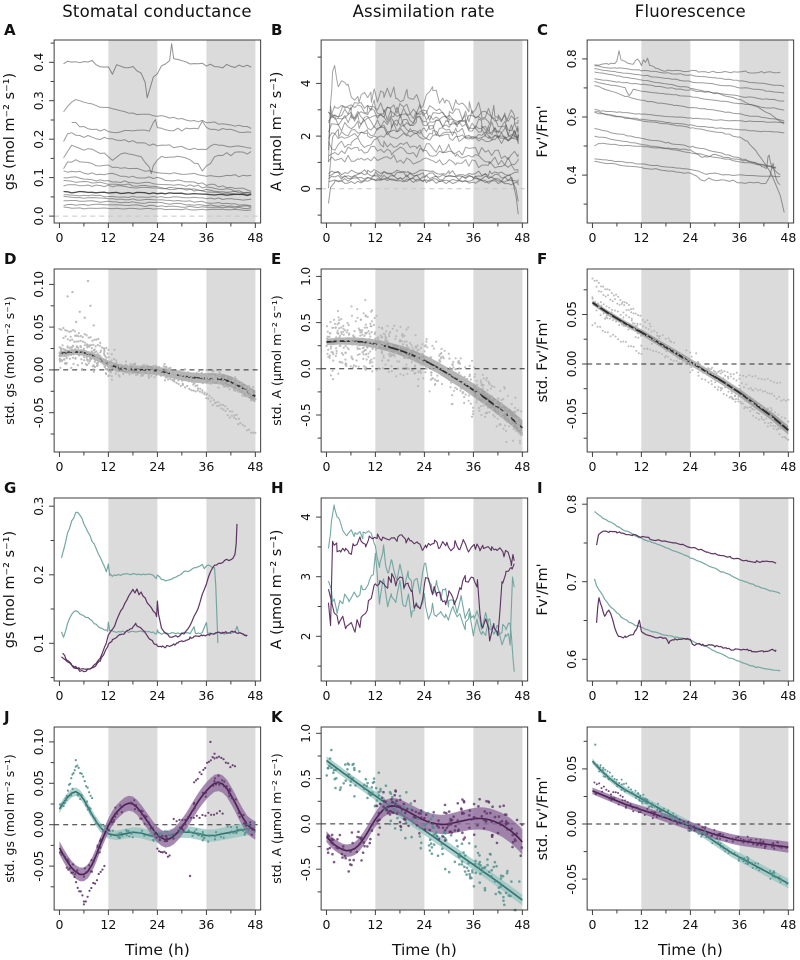 The height and width of the screenshot is (960, 800). Describe the element at coordinates (133, 11) in the screenshot. I see `column-title-stomatal-conductance: Stomatal conductance` at that location.